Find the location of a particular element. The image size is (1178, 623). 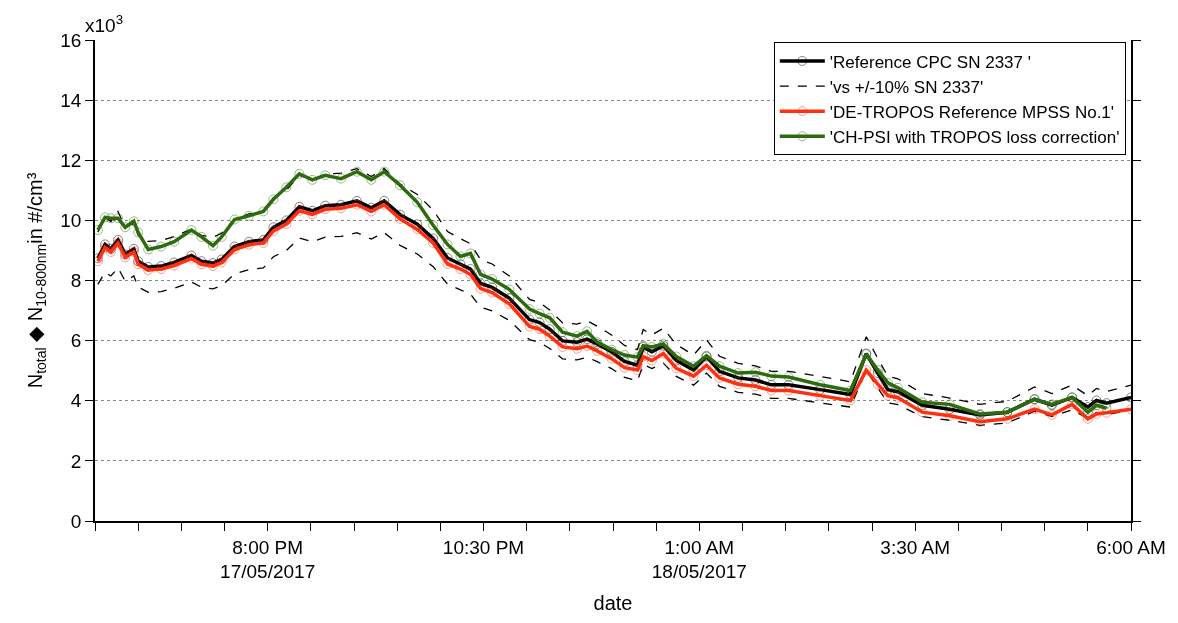

x-tick-label: 6:00 AM is located at coordinates (1131, 547).